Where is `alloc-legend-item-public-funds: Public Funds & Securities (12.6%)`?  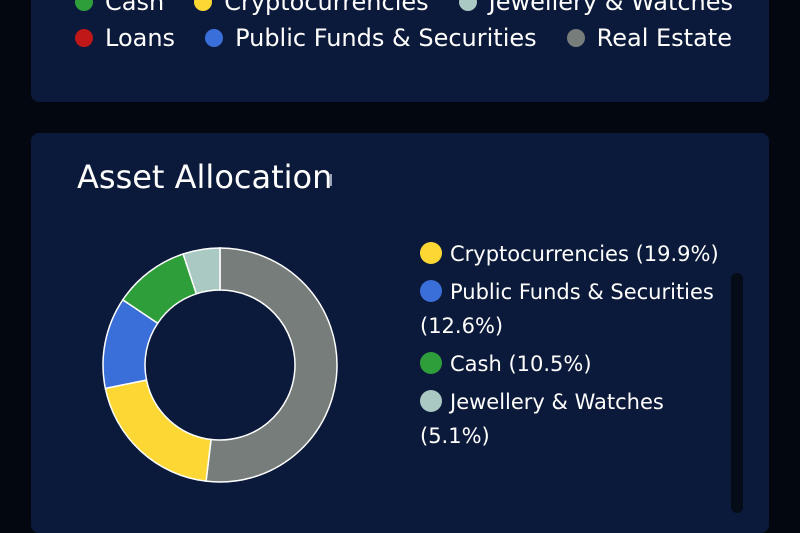
alloc-legend-item-public-funds: Public Funds & Securities (12.6%) is located at coordinates (570, 309).